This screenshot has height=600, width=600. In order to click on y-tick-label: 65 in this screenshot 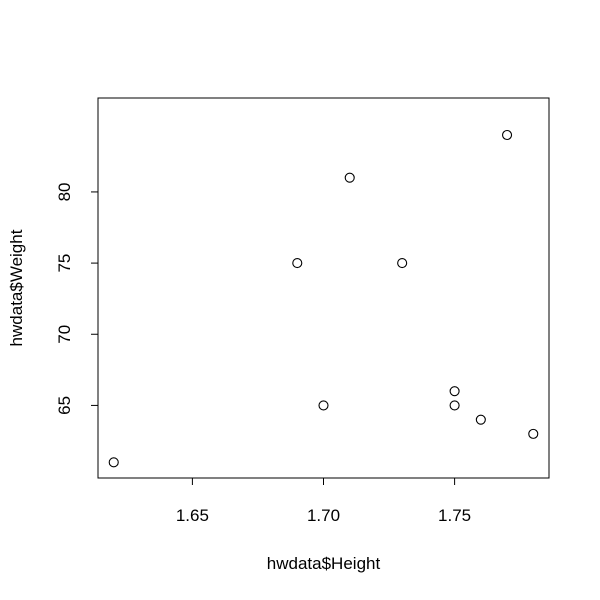, I will do `click(64, 405)`.